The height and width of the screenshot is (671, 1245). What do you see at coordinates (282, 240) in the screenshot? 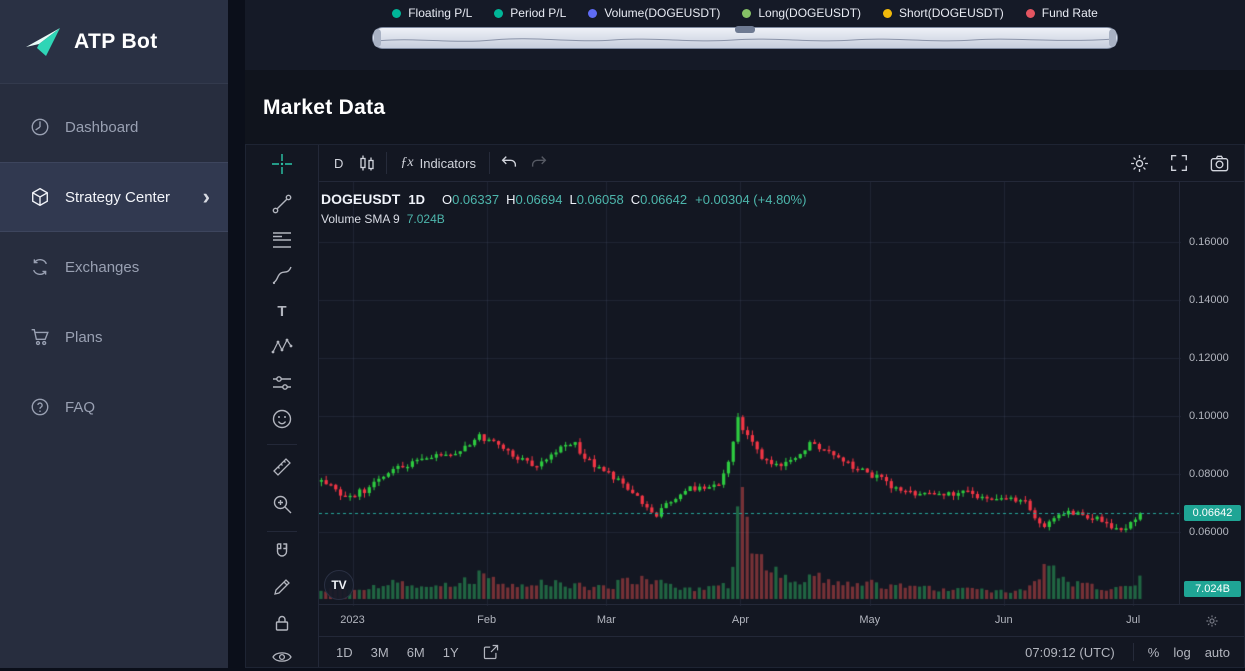
I see `fib-retracement-tool` at bounding box center [282, 240].